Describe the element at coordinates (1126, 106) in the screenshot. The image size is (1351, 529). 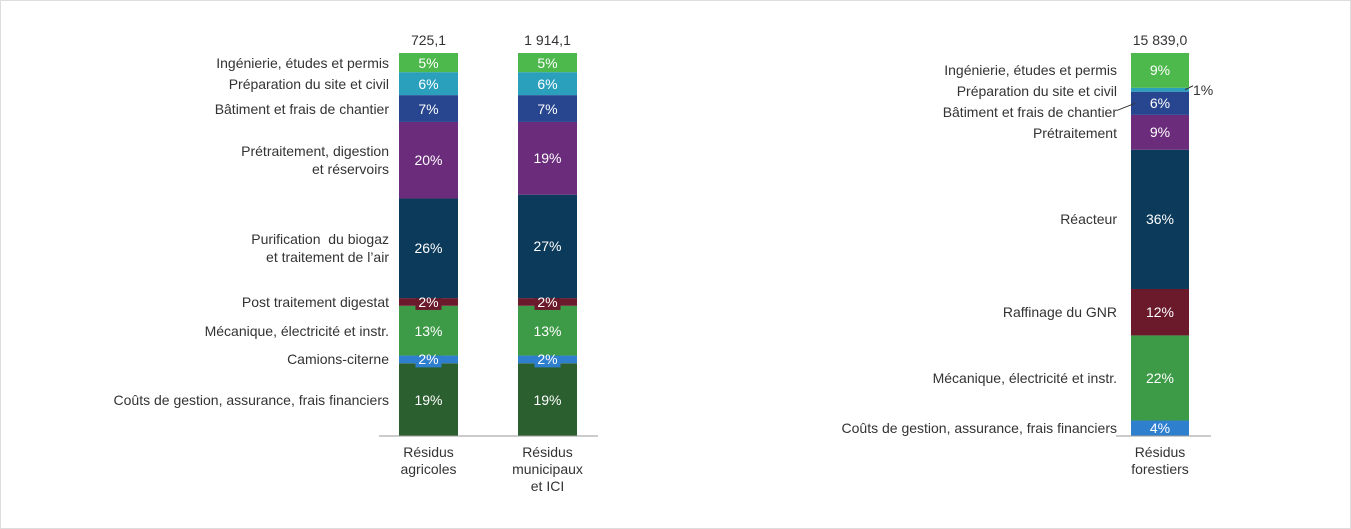
I see `leader-line` at that location.